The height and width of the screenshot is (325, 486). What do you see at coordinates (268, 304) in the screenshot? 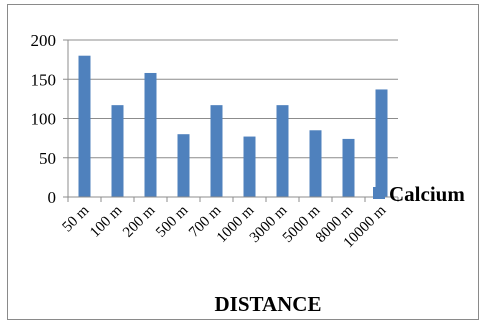
I see `x-axis-label: DISTANCE` at bounding box center [268, 304].